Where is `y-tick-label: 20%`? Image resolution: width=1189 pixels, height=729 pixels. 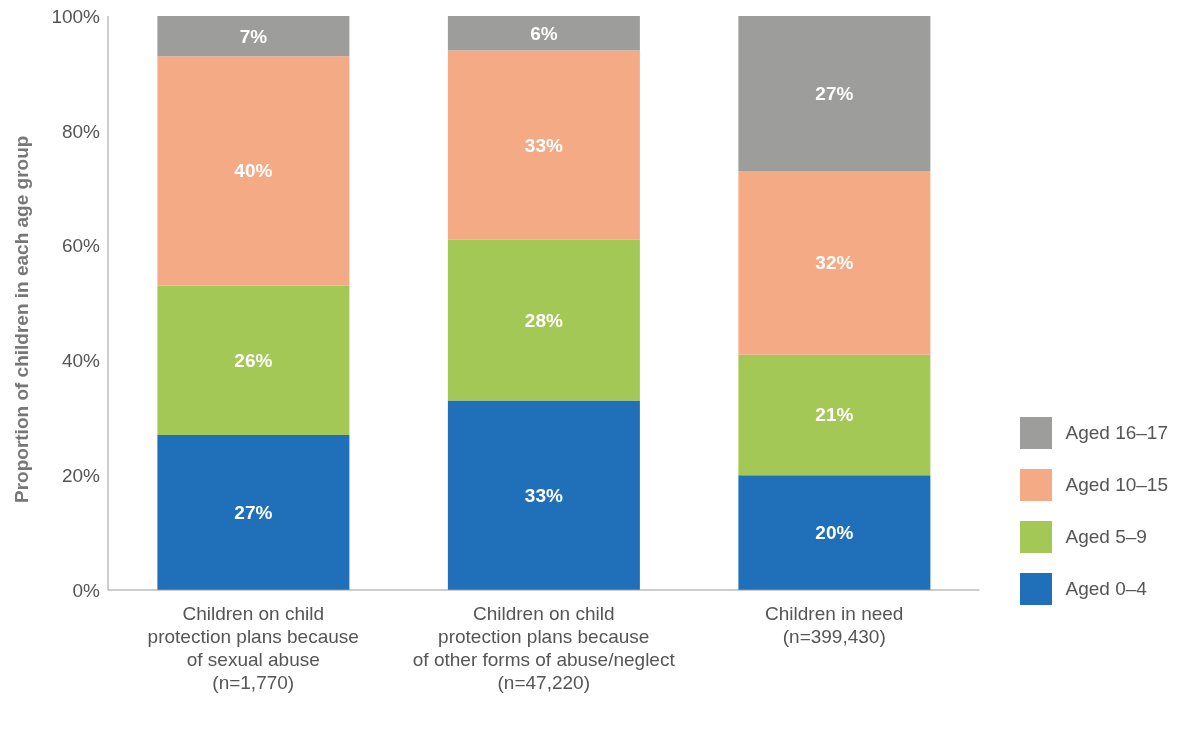
y-tick-label: 20% is located at coordinates (81, 475).